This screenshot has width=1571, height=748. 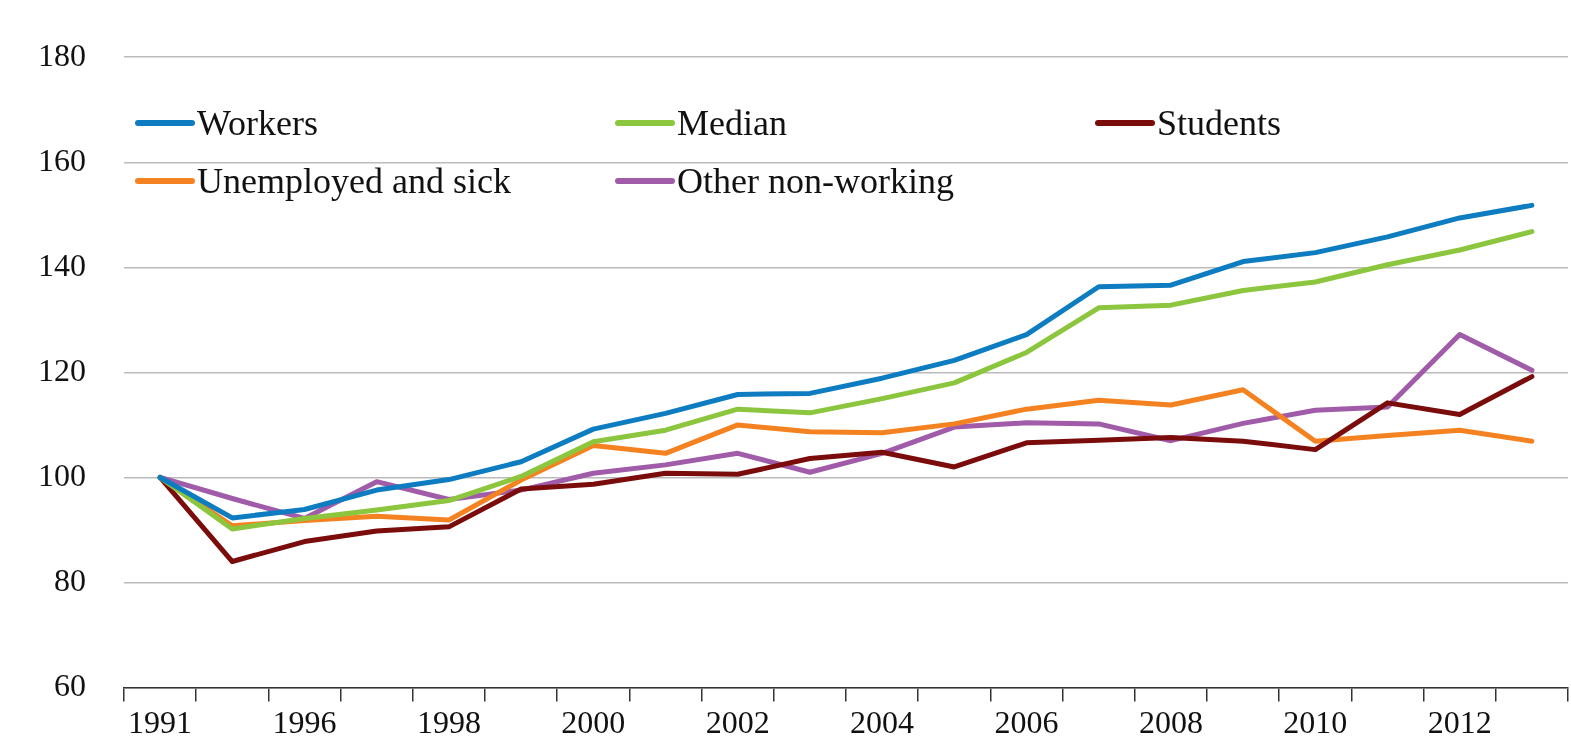 I want to click on y-tick-label: 100, so click(x=62, y=474).